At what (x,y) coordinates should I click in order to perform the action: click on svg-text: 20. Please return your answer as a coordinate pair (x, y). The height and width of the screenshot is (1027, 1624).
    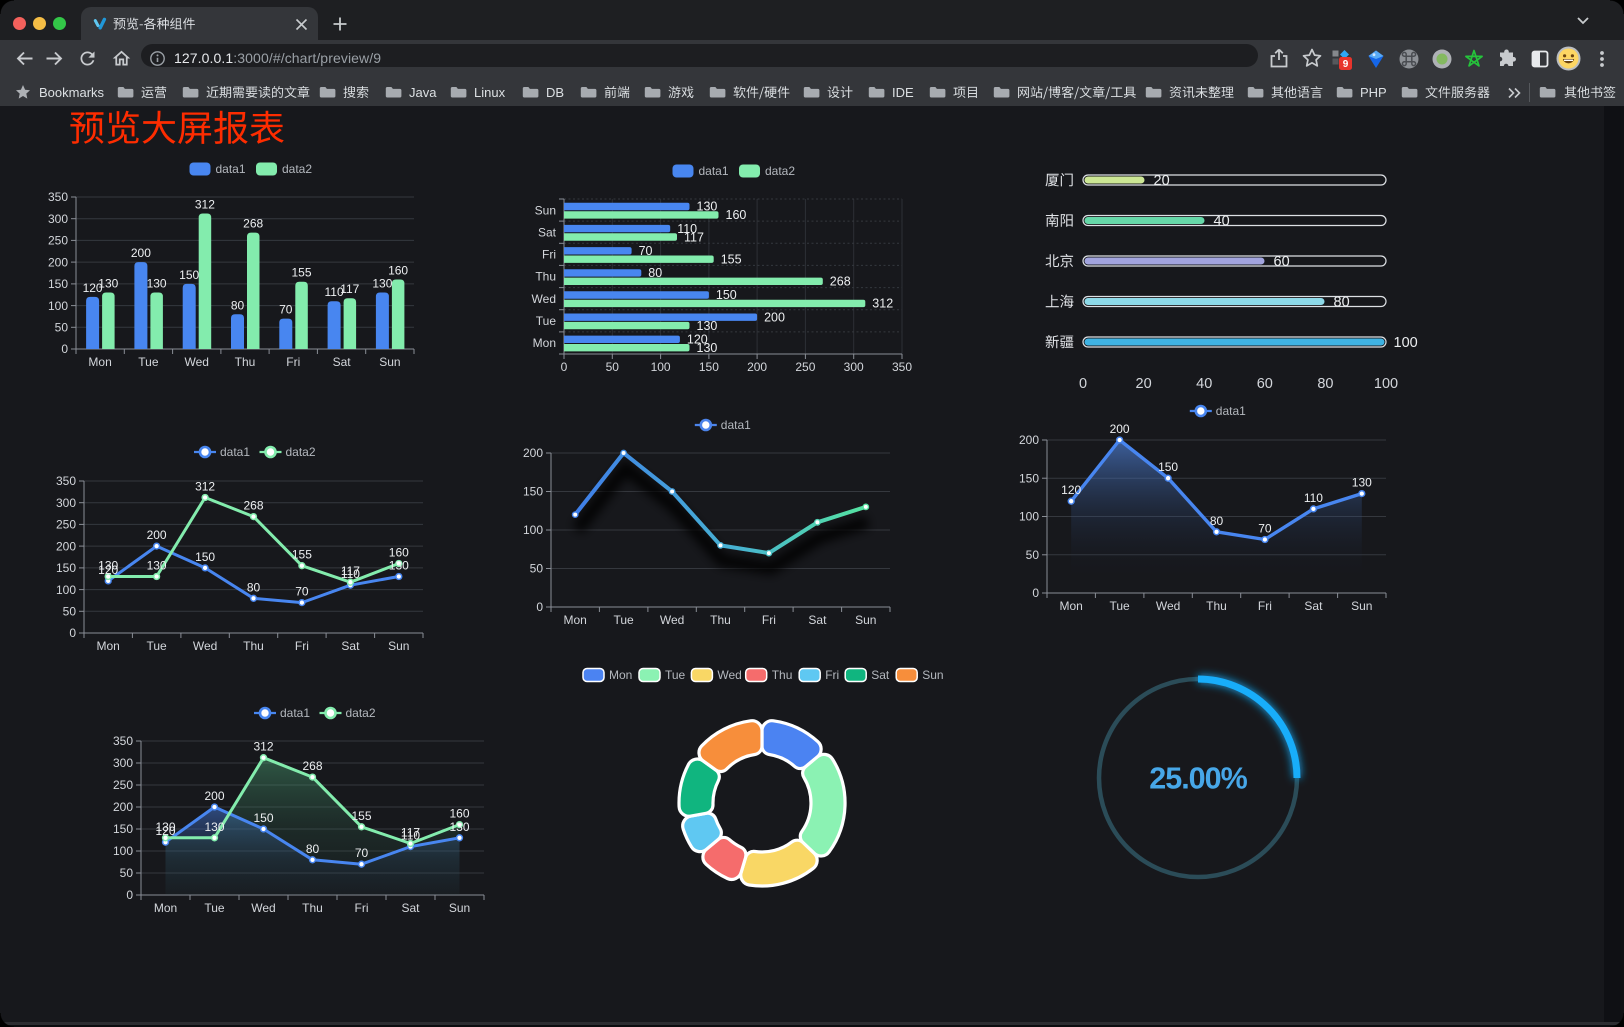
    Looking at the image, I should click on (1144, 384).